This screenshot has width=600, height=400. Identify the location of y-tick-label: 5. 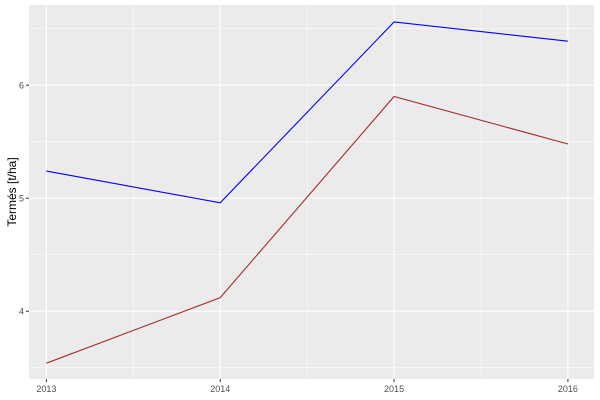
(21, 199).